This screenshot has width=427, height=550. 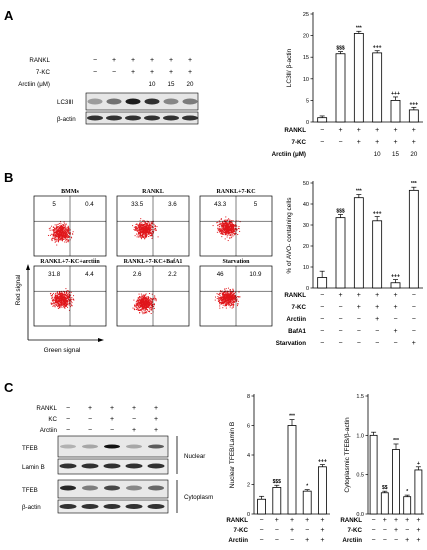 What do you see at coordinates (292, 417) in the screenshot?
I see `significance-label: ***` at bounding box center [292, 417].